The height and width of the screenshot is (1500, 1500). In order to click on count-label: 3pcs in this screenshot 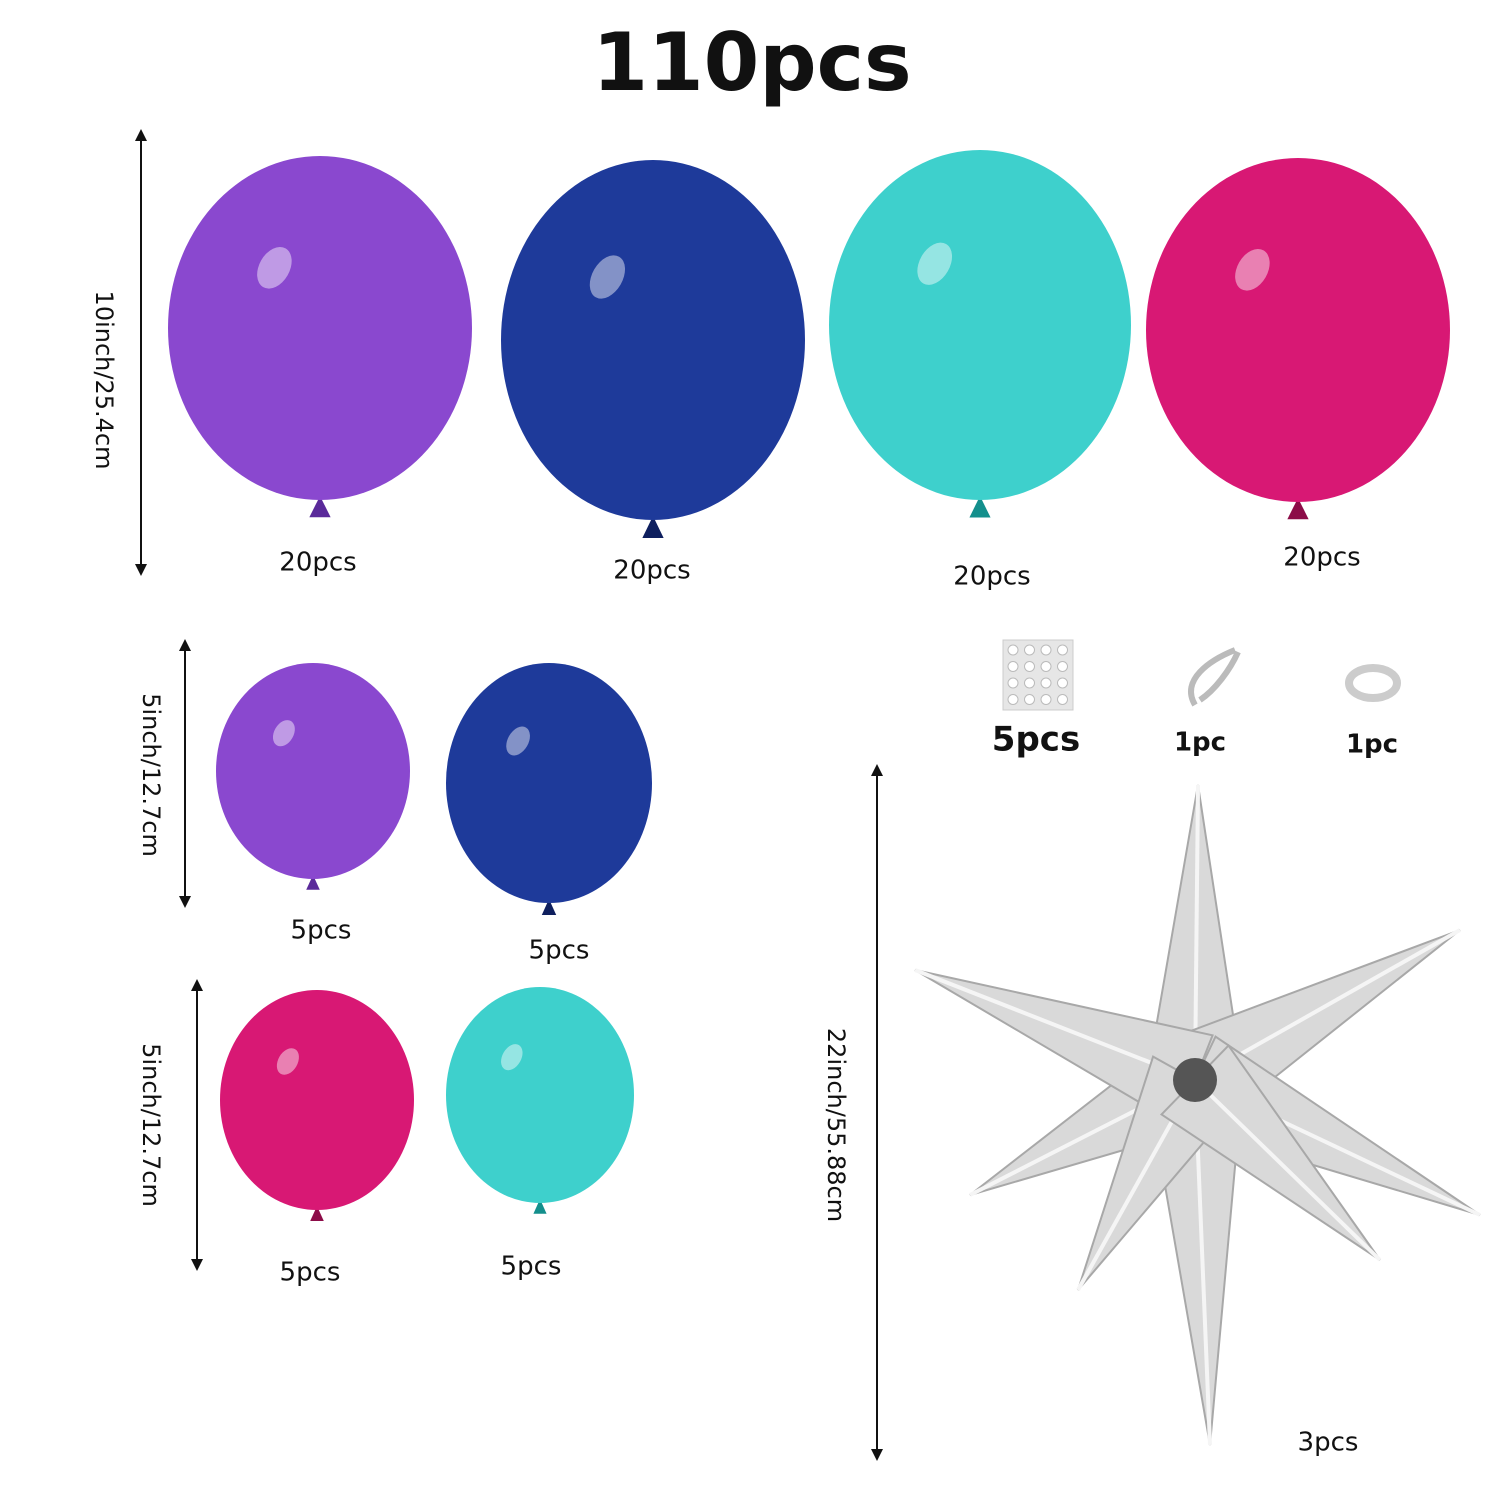, I will do `click(1328, 1443)`.